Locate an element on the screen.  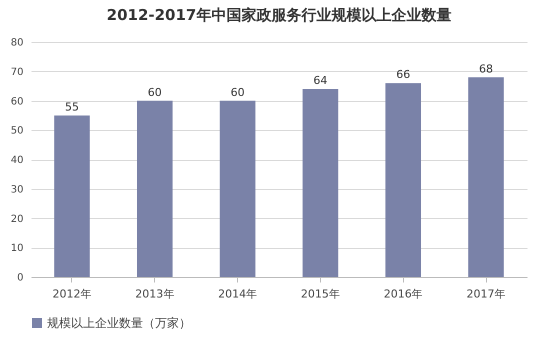
x-tick-label: 2017年 is located at coordinates (486, 294).